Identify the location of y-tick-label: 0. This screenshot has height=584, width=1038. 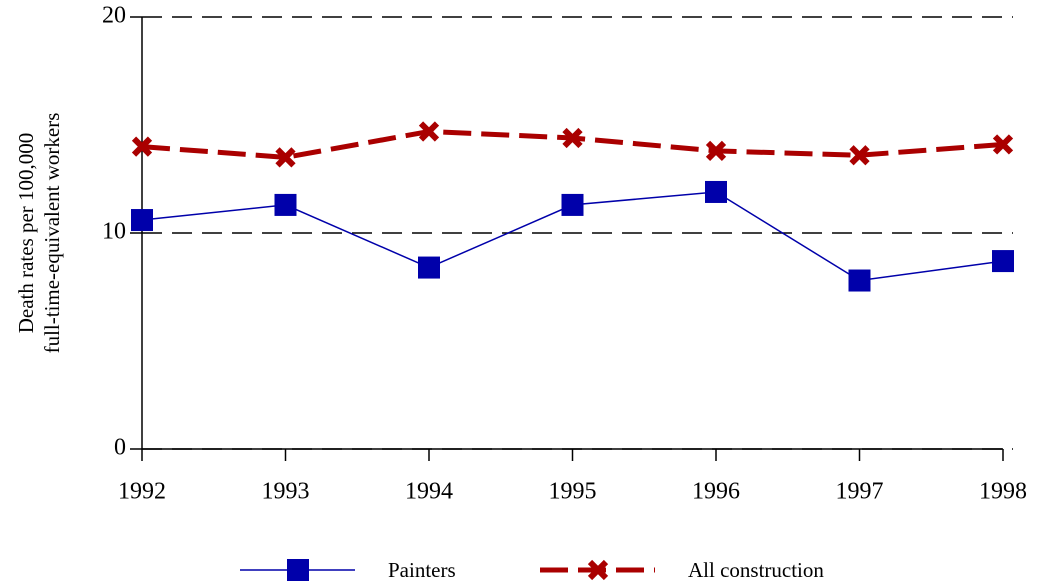
(120, 448).